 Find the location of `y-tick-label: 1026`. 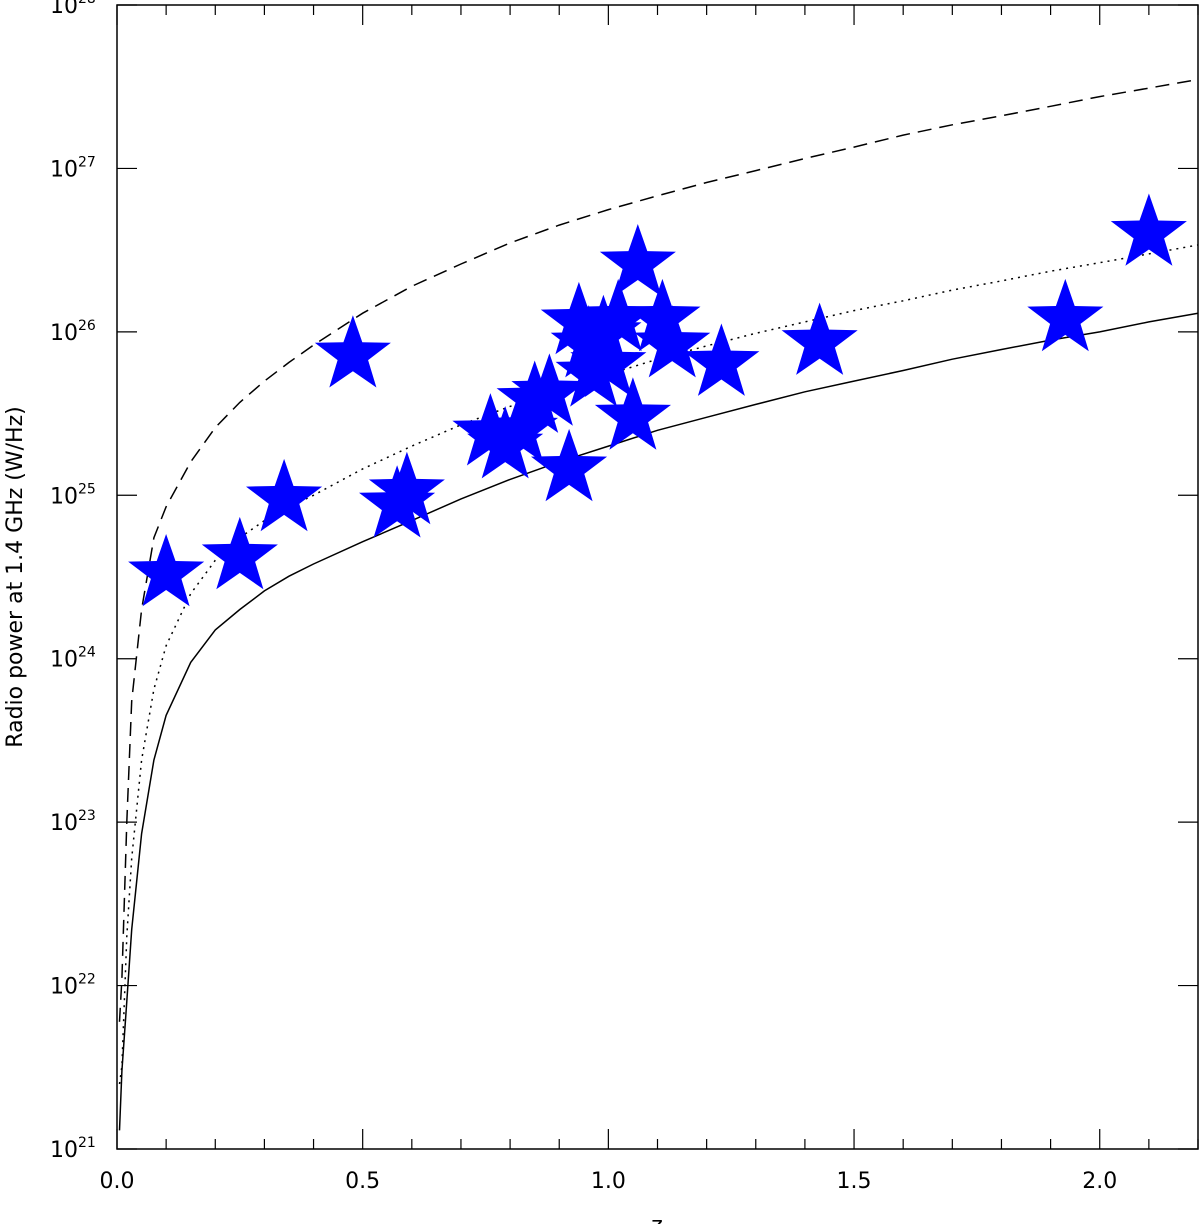

y-tick-label: 1026 is located at coordinates (73, 332).